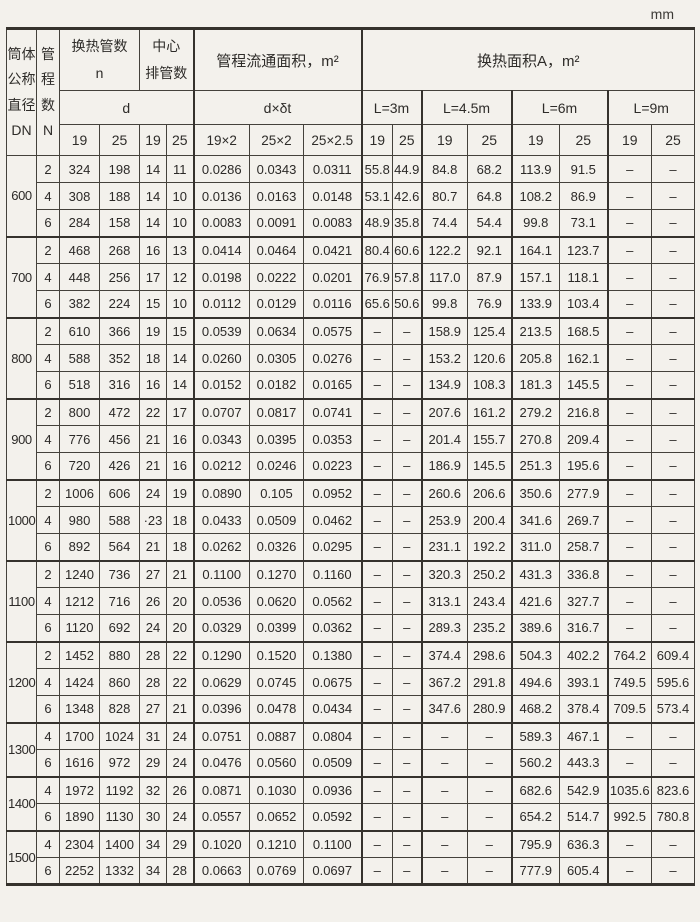 This screenshot has width=700, height=922. I want to click on data-cell: 10, so click(180, 196).